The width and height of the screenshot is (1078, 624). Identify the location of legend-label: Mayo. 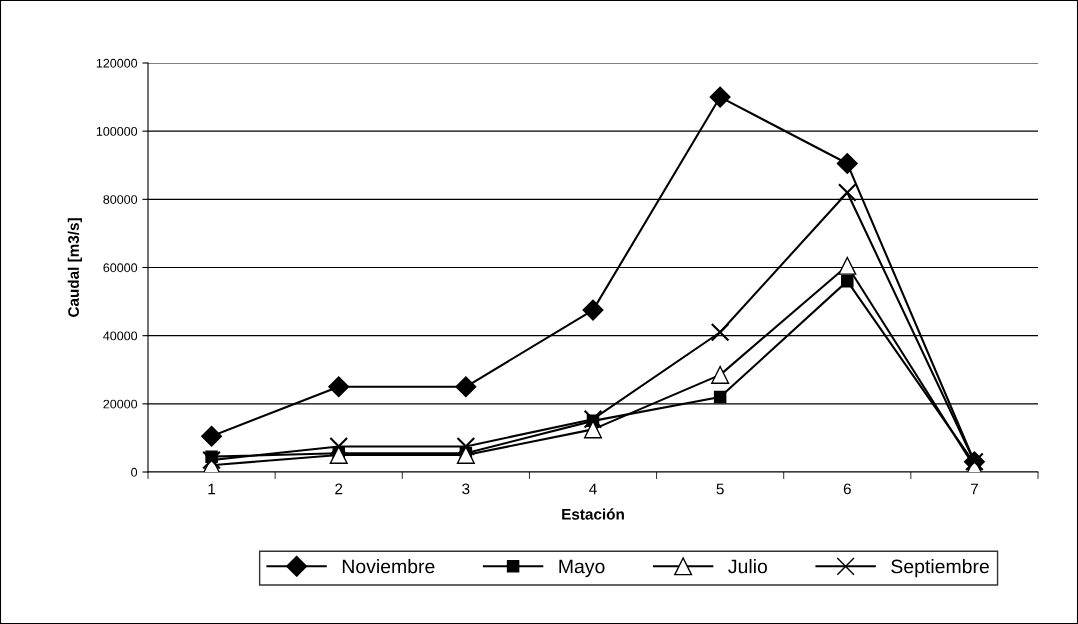
(582, 568).